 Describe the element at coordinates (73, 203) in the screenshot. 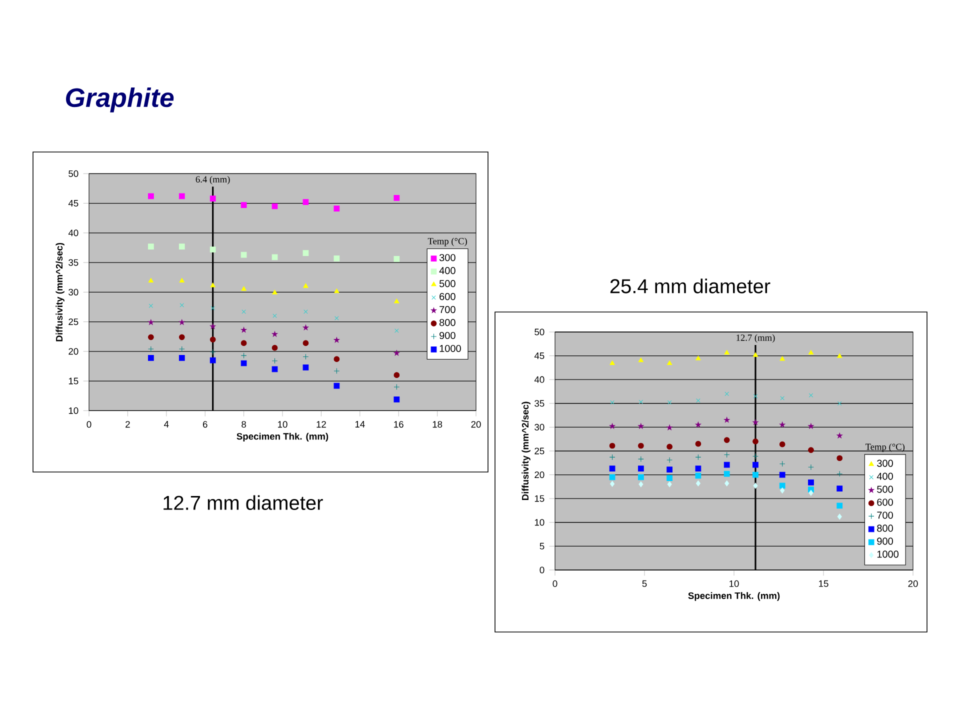

I see `y-tick-label: 45` at that location.